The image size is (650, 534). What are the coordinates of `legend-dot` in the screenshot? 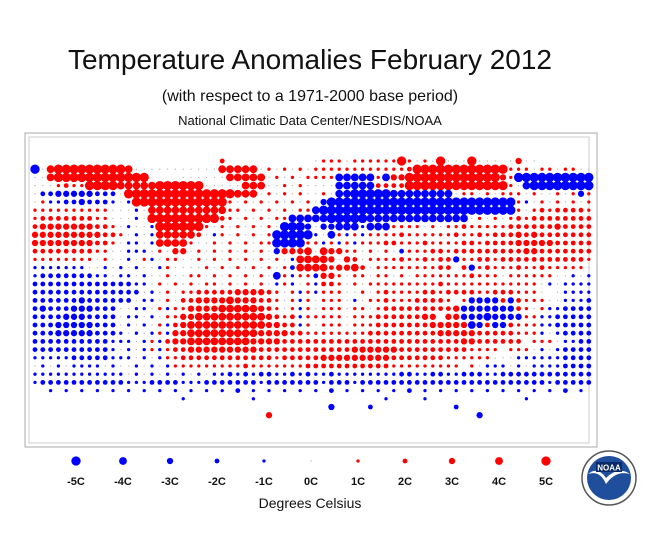 It's located at (358, 461).